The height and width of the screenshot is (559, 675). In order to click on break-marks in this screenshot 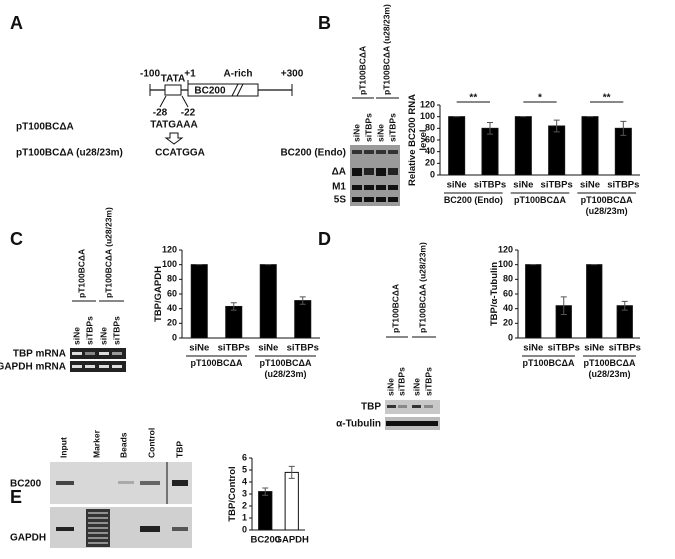, I will do `click(237, 90)`.